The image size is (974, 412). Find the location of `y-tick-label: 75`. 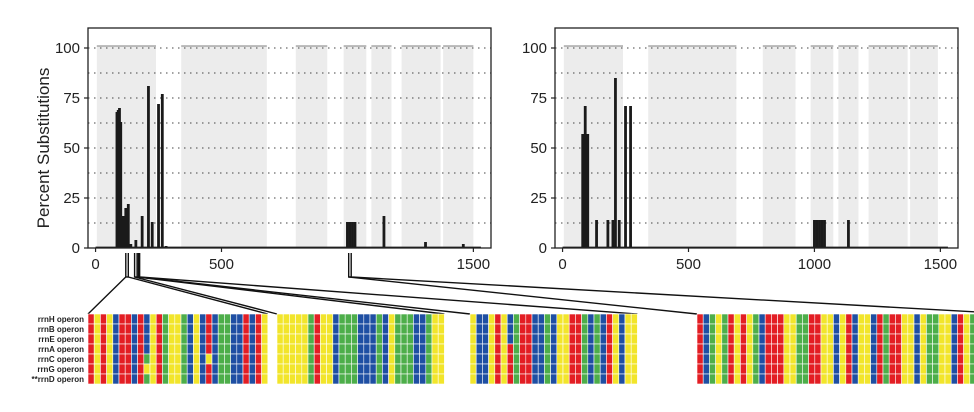

y-tick-label: 75 is located at coordinates (71, 98).